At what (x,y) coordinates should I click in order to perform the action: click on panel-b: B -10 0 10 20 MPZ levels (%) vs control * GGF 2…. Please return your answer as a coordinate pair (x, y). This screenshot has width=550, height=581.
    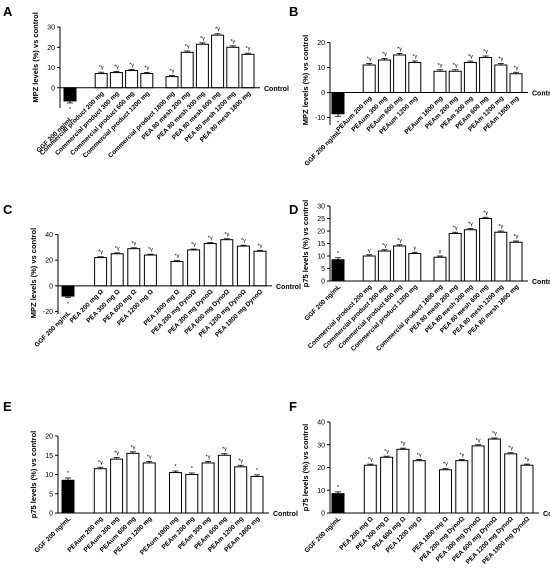
    Looking at the image, I should click on (419, 86).